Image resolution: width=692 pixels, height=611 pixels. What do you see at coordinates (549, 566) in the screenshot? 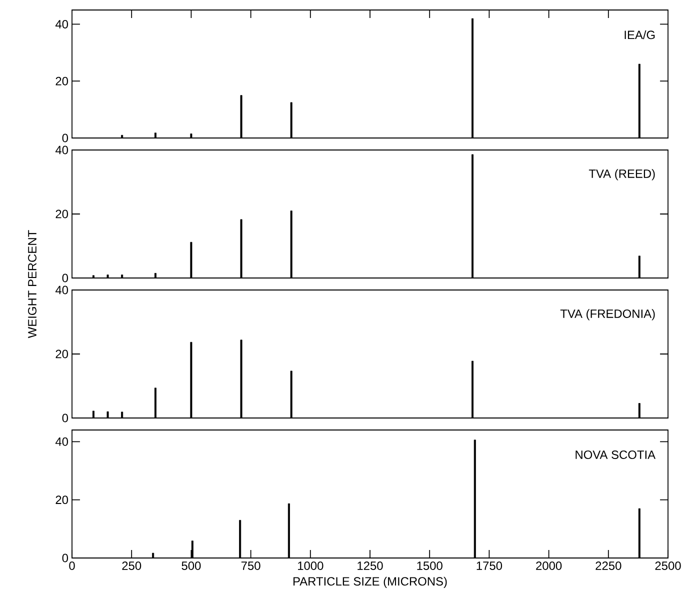
I see `x-tick-label: 2000` at bounding box center [549, 566].